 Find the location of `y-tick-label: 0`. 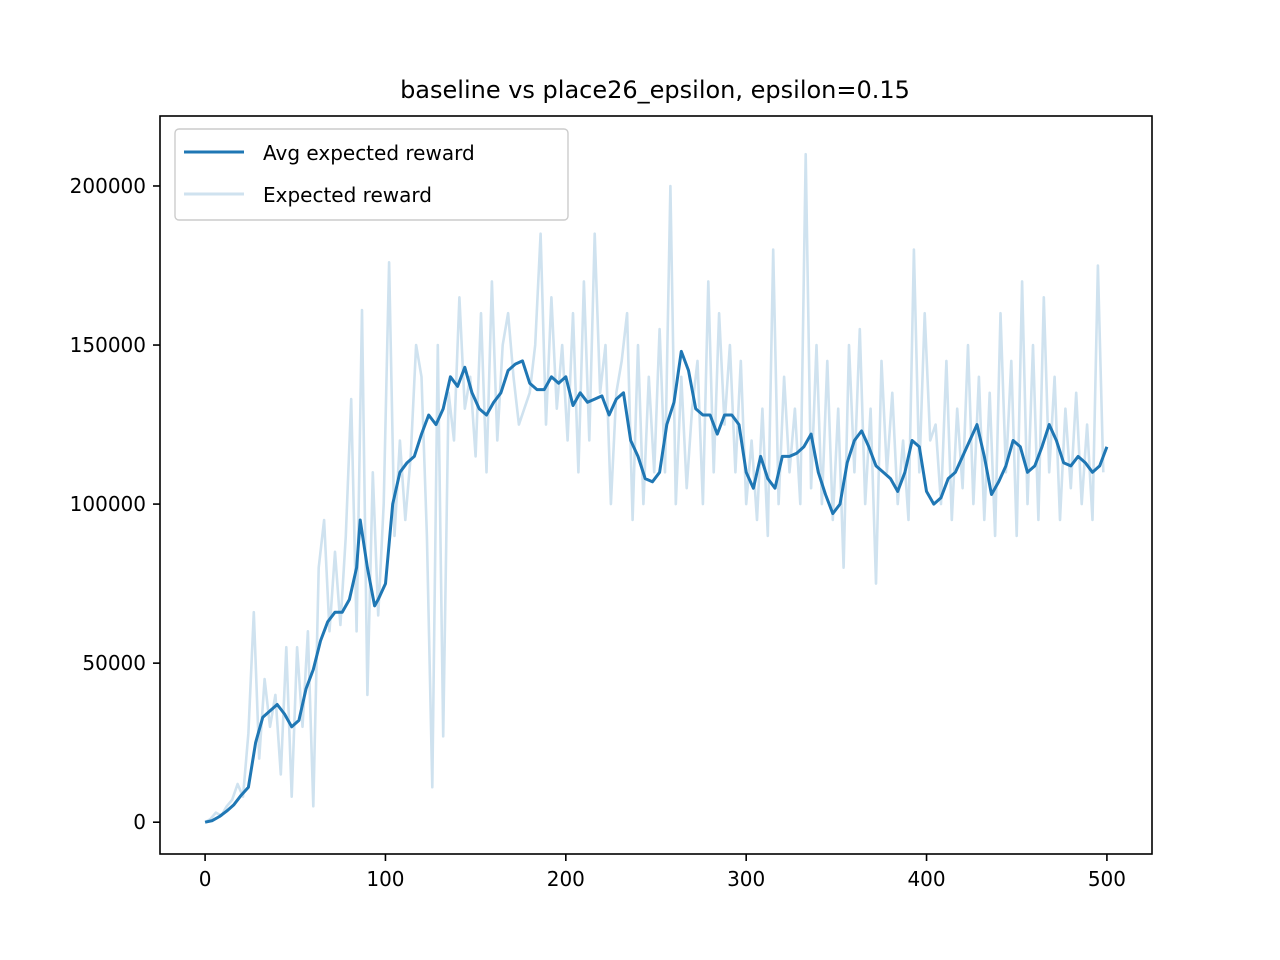

y-tick-label: 0 is located at coordinates (139, 822).